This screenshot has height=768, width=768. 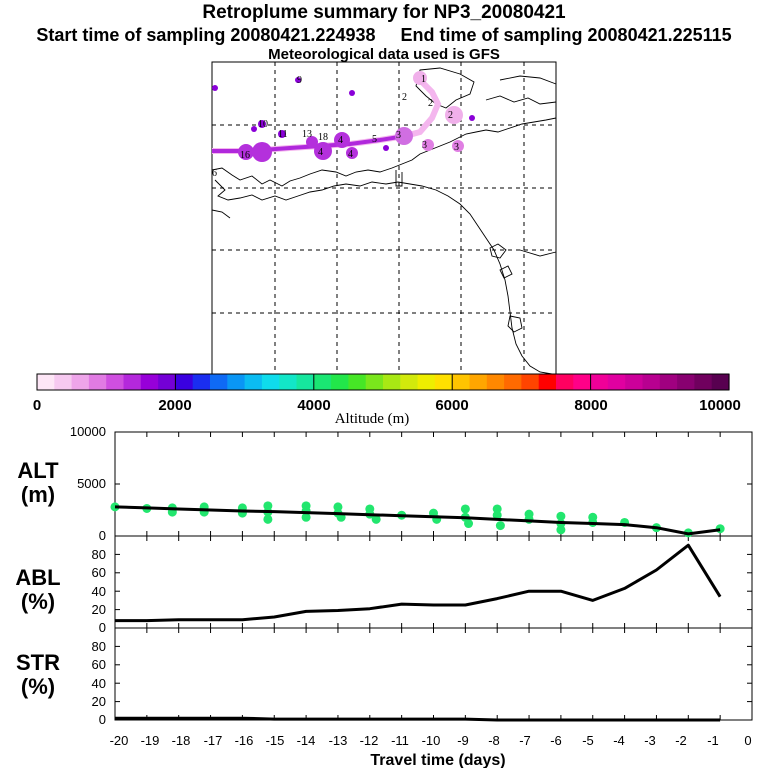 I want to click on colorbar-tick-label: 8000, so click(x=590, y=405).